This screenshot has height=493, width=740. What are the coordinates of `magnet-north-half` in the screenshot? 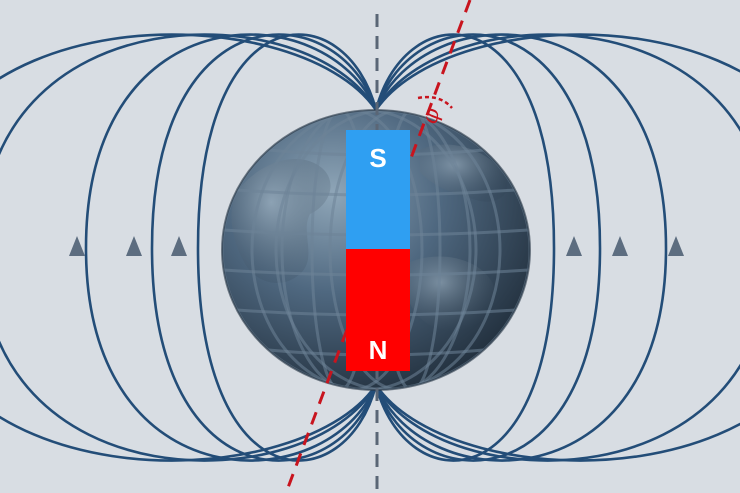 It's located at (378, 310).